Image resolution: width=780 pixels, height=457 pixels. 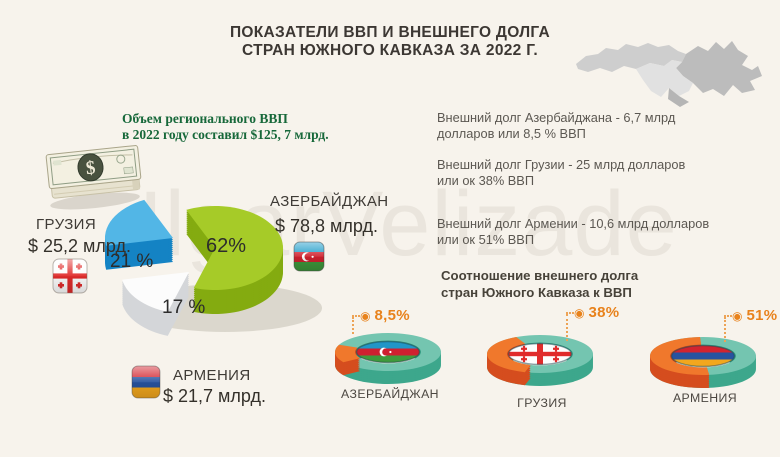 What do you see at coordinates (556, 117) in the screenshot?
I see `debt-note-az-line1: Внешний долг Азербайджана - 6,7 млрд` at bounding box center [556, 117].